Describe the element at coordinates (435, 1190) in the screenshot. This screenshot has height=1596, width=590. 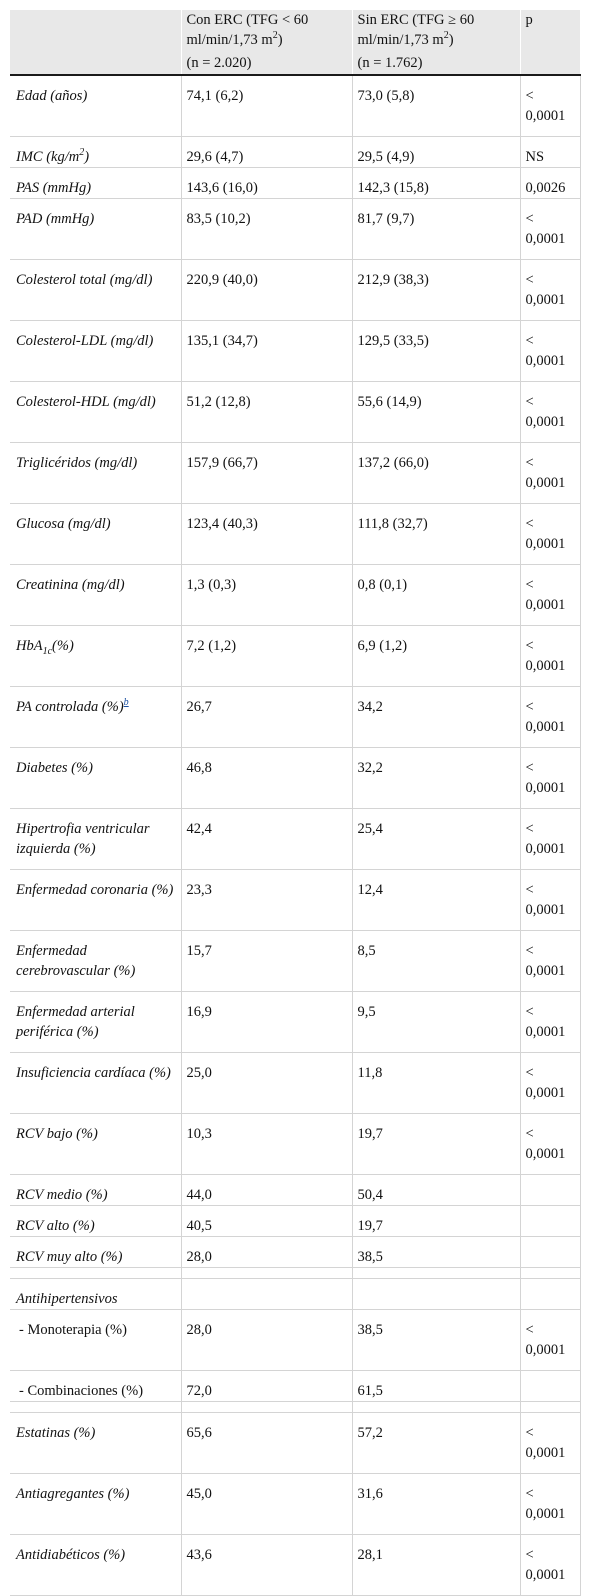
I see `value-sin-erc: 50,4` at that location.